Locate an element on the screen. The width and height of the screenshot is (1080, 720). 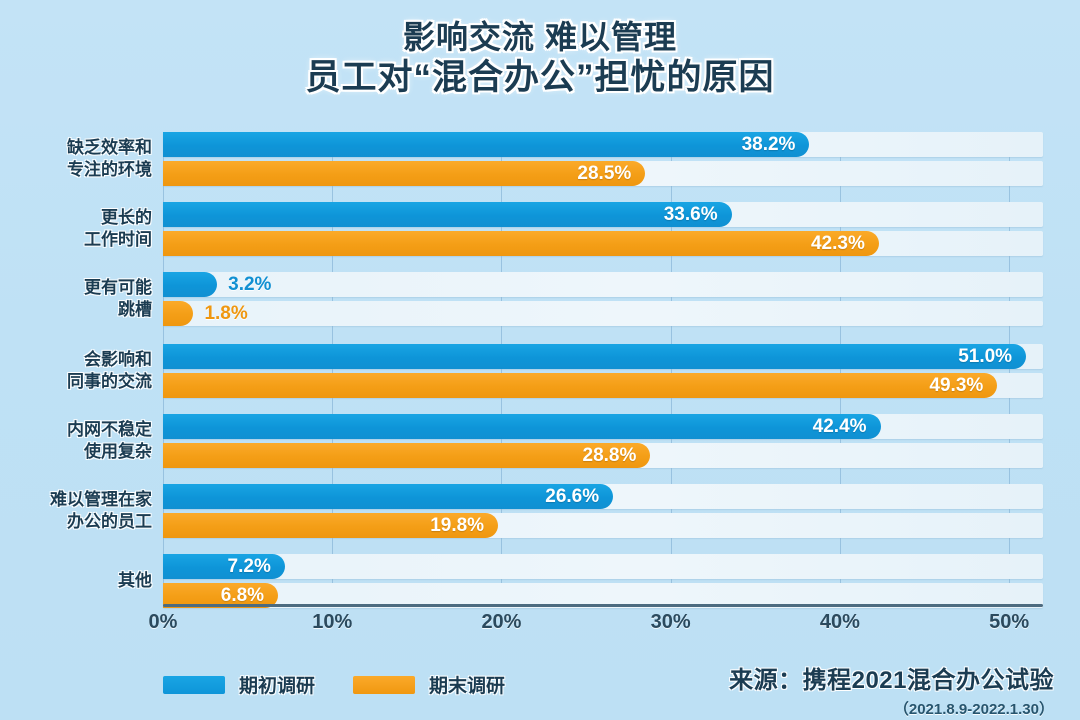
bar-value-label: 42.3% is located at coordinates (837, 243).